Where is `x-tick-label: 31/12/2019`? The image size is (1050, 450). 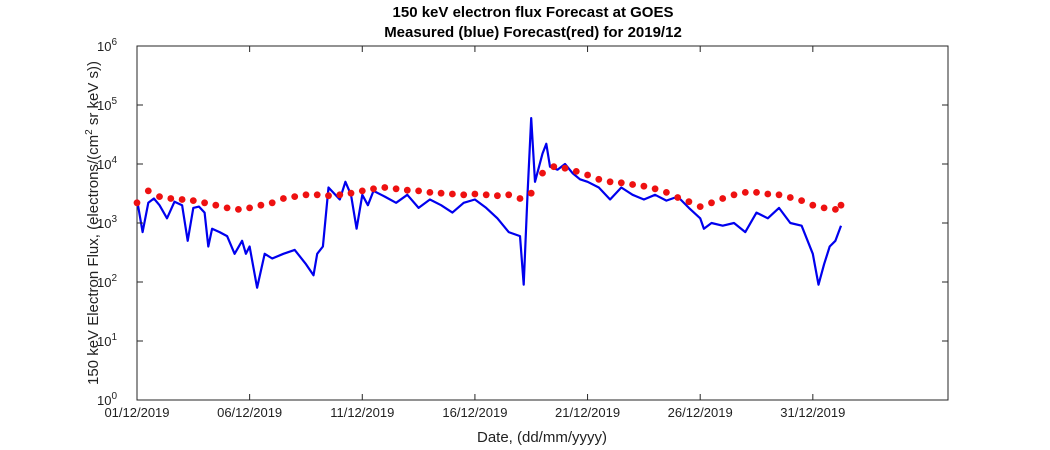 x-tick-label: 31/12/2019 is located at coordinates (812, 412).